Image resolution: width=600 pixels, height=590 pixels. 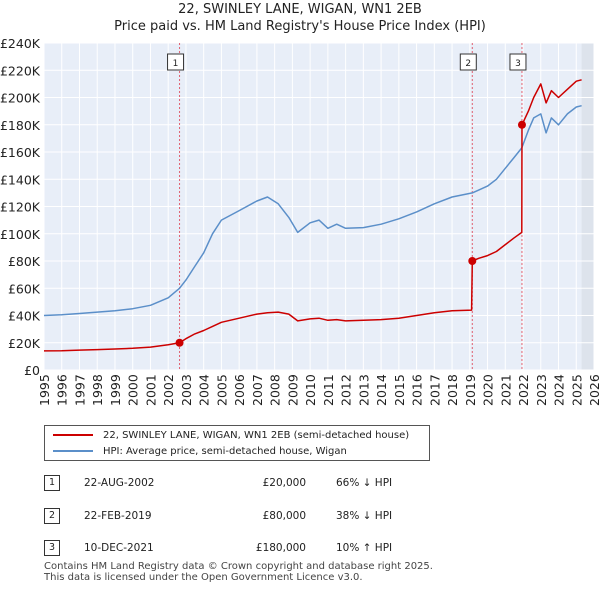 What do you see at coordinates (364, 483) in the screenshot?
I see `transaction-hpi-diff: 66% ↓ HPI` at bounding box center [364, 483].